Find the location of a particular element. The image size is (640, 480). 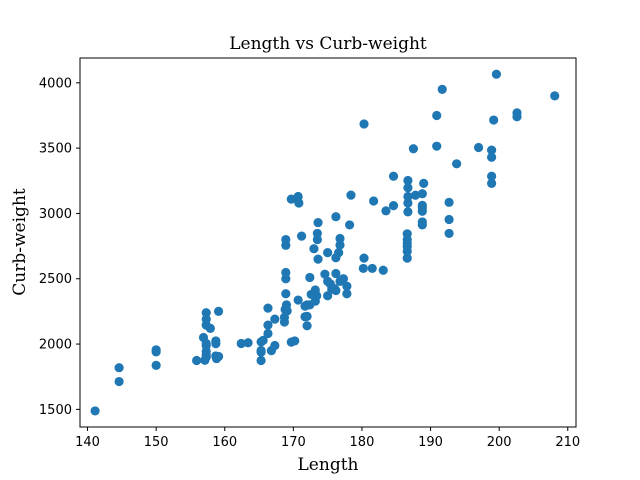

x-tick-label: 200 is located at coordinates (499, 442).